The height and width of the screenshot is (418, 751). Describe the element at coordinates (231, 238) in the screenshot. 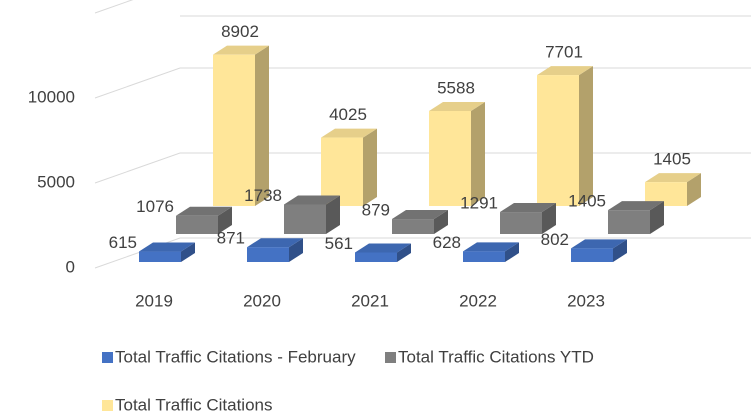

I see `data-label: 871` at that location.